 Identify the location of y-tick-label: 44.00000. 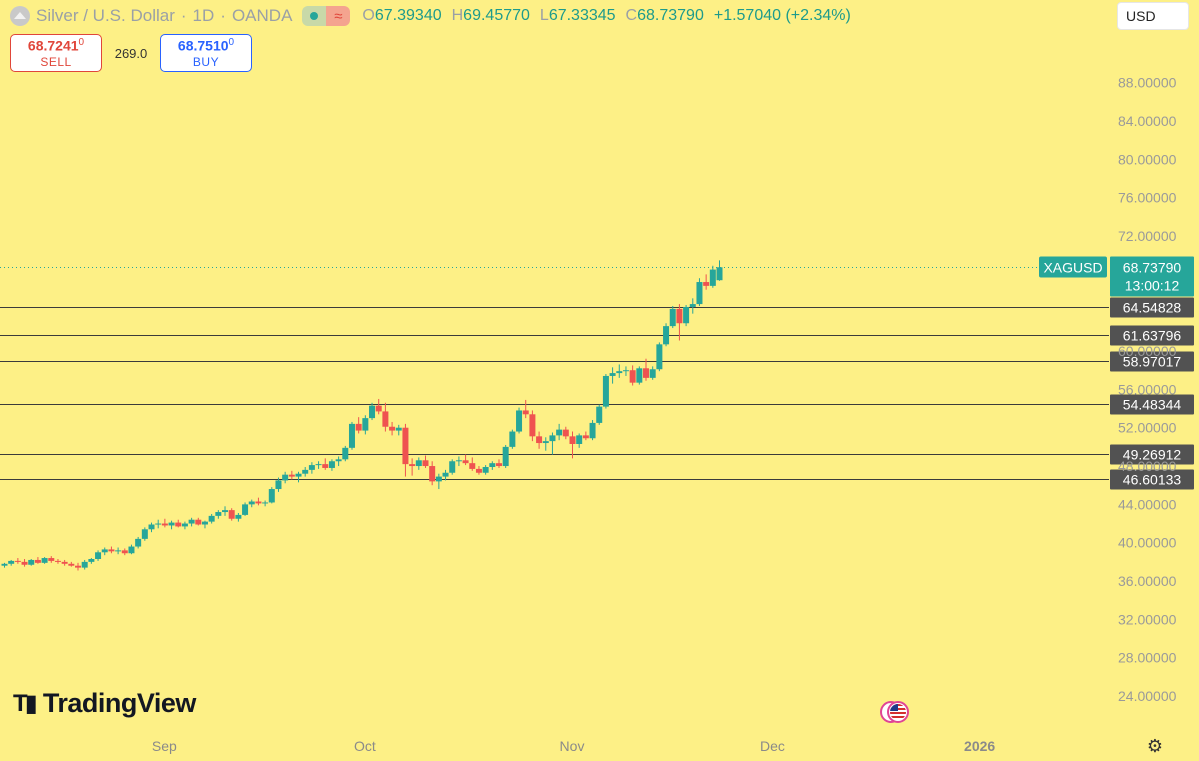
(1147, 504).